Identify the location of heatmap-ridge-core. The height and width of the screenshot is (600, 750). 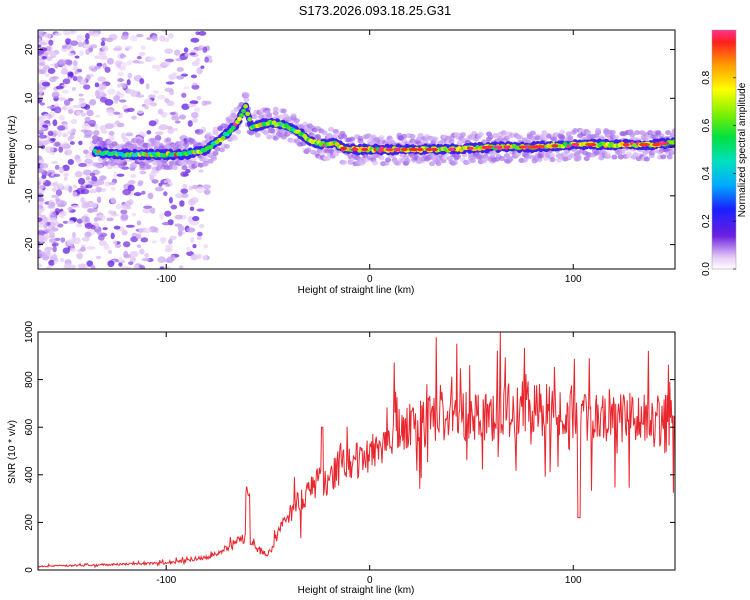
(241, 115).